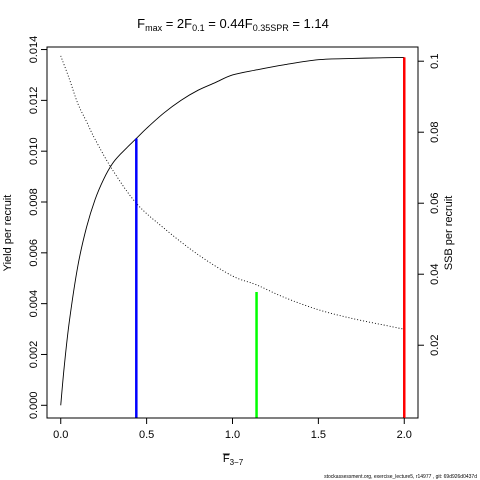 The width and height of the screenshot is (480, 480). Describe the element at coordinates (34, 151) in the screenshot. I see `y-left-tick-label-5: 0.010` at that location.